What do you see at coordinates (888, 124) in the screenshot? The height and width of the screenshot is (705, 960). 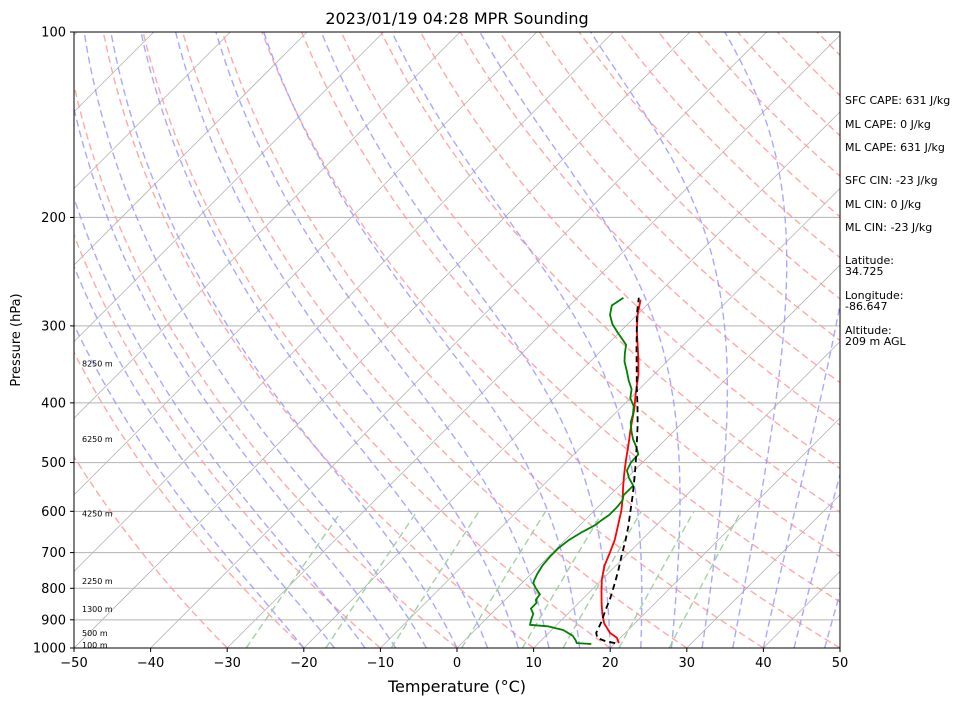 I see `ml-cape-label: ML CAPE: 0 J/kg` at bounding box center [888, 124].